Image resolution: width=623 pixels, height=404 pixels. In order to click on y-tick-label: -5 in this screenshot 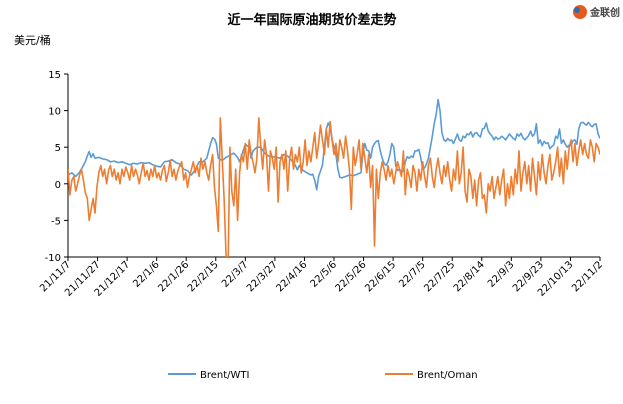, I will do `click(56, 221)`.